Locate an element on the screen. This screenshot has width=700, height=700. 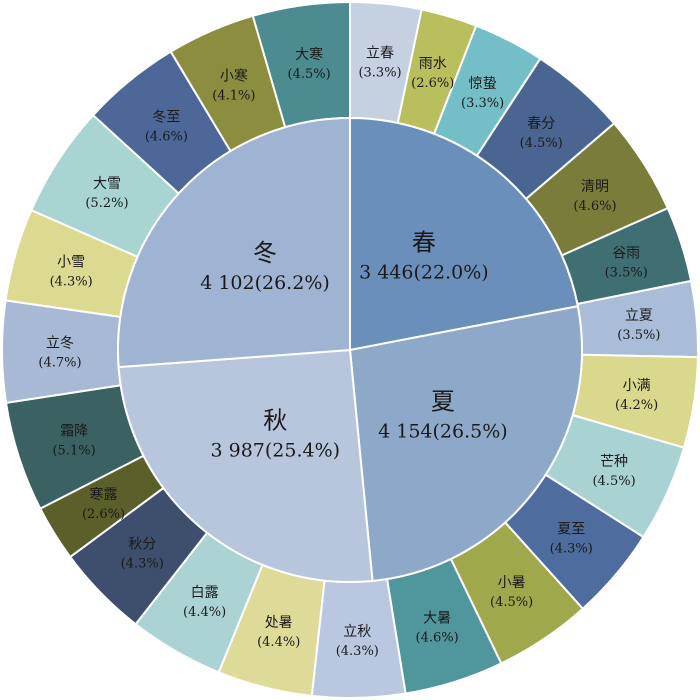
solar-term-name-label: 夏至 is located at coordinates (571, 529).